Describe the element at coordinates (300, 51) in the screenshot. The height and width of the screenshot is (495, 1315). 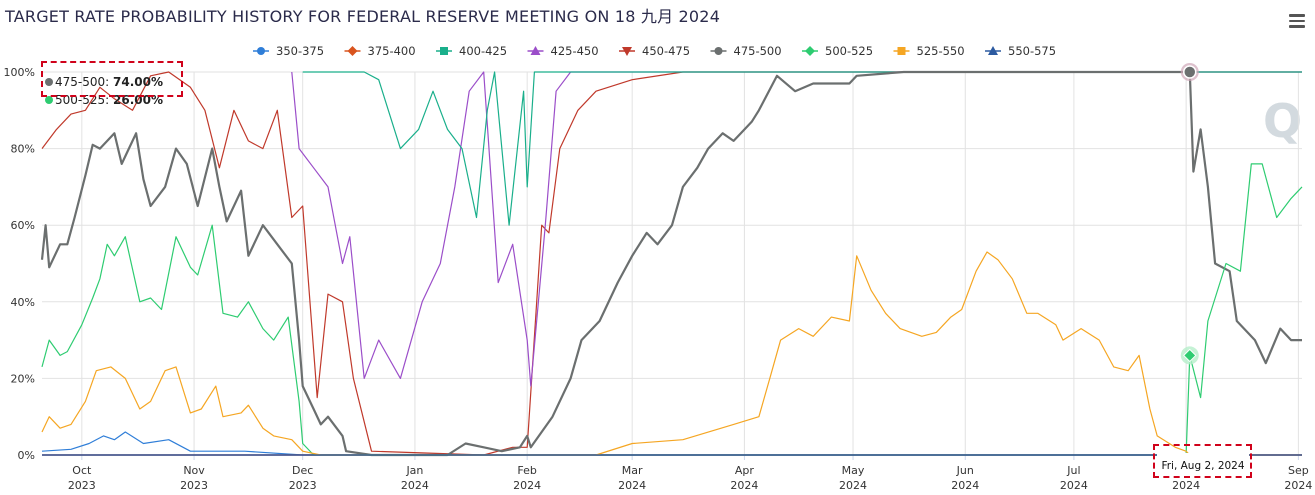
I see `legend-label-350-375: 350-375` at that location.